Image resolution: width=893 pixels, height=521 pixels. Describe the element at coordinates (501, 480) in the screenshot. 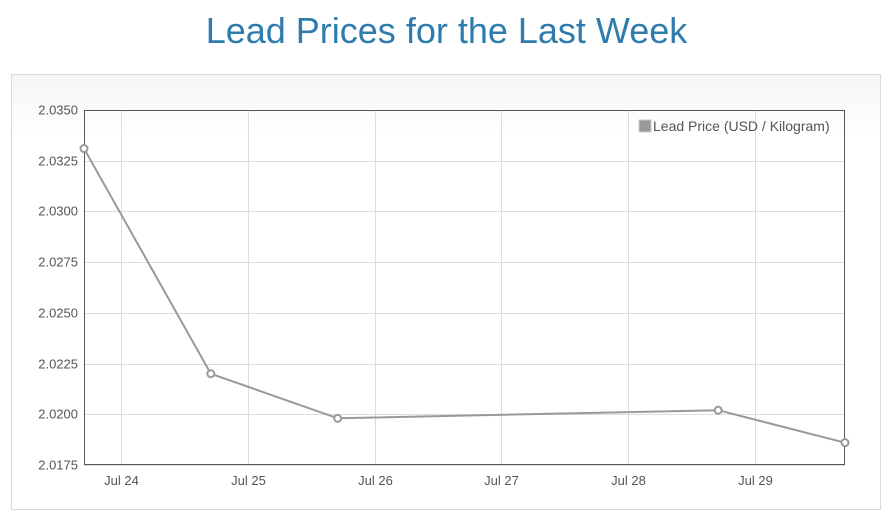

I see `x-tick-label: Jul 27` at that location.